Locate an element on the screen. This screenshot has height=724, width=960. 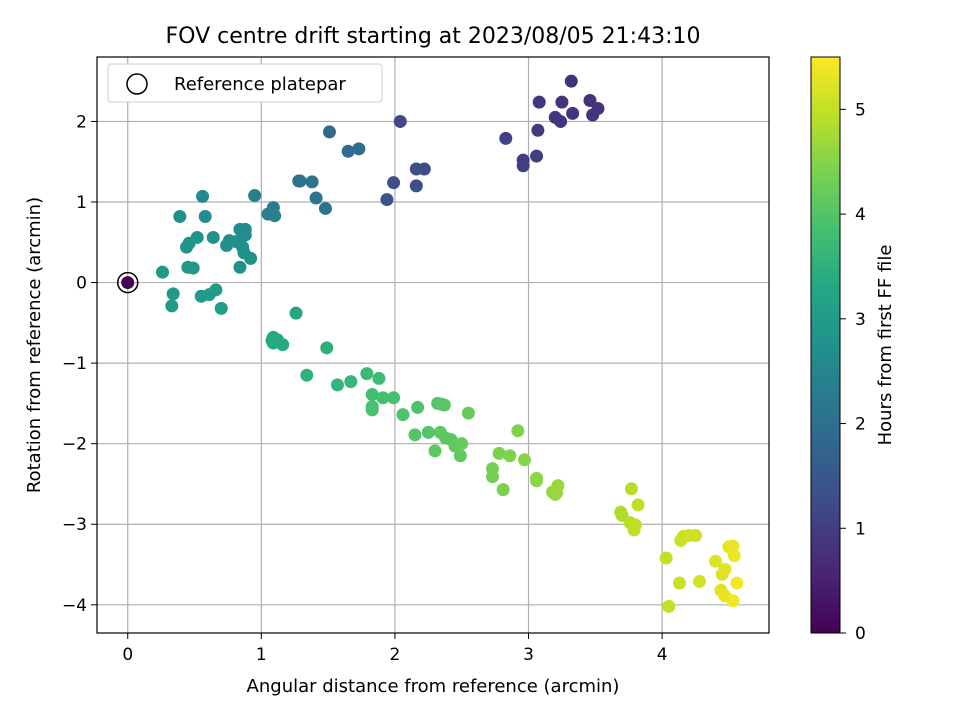
reference-platepar-marker is located at coordinates (127, 282).